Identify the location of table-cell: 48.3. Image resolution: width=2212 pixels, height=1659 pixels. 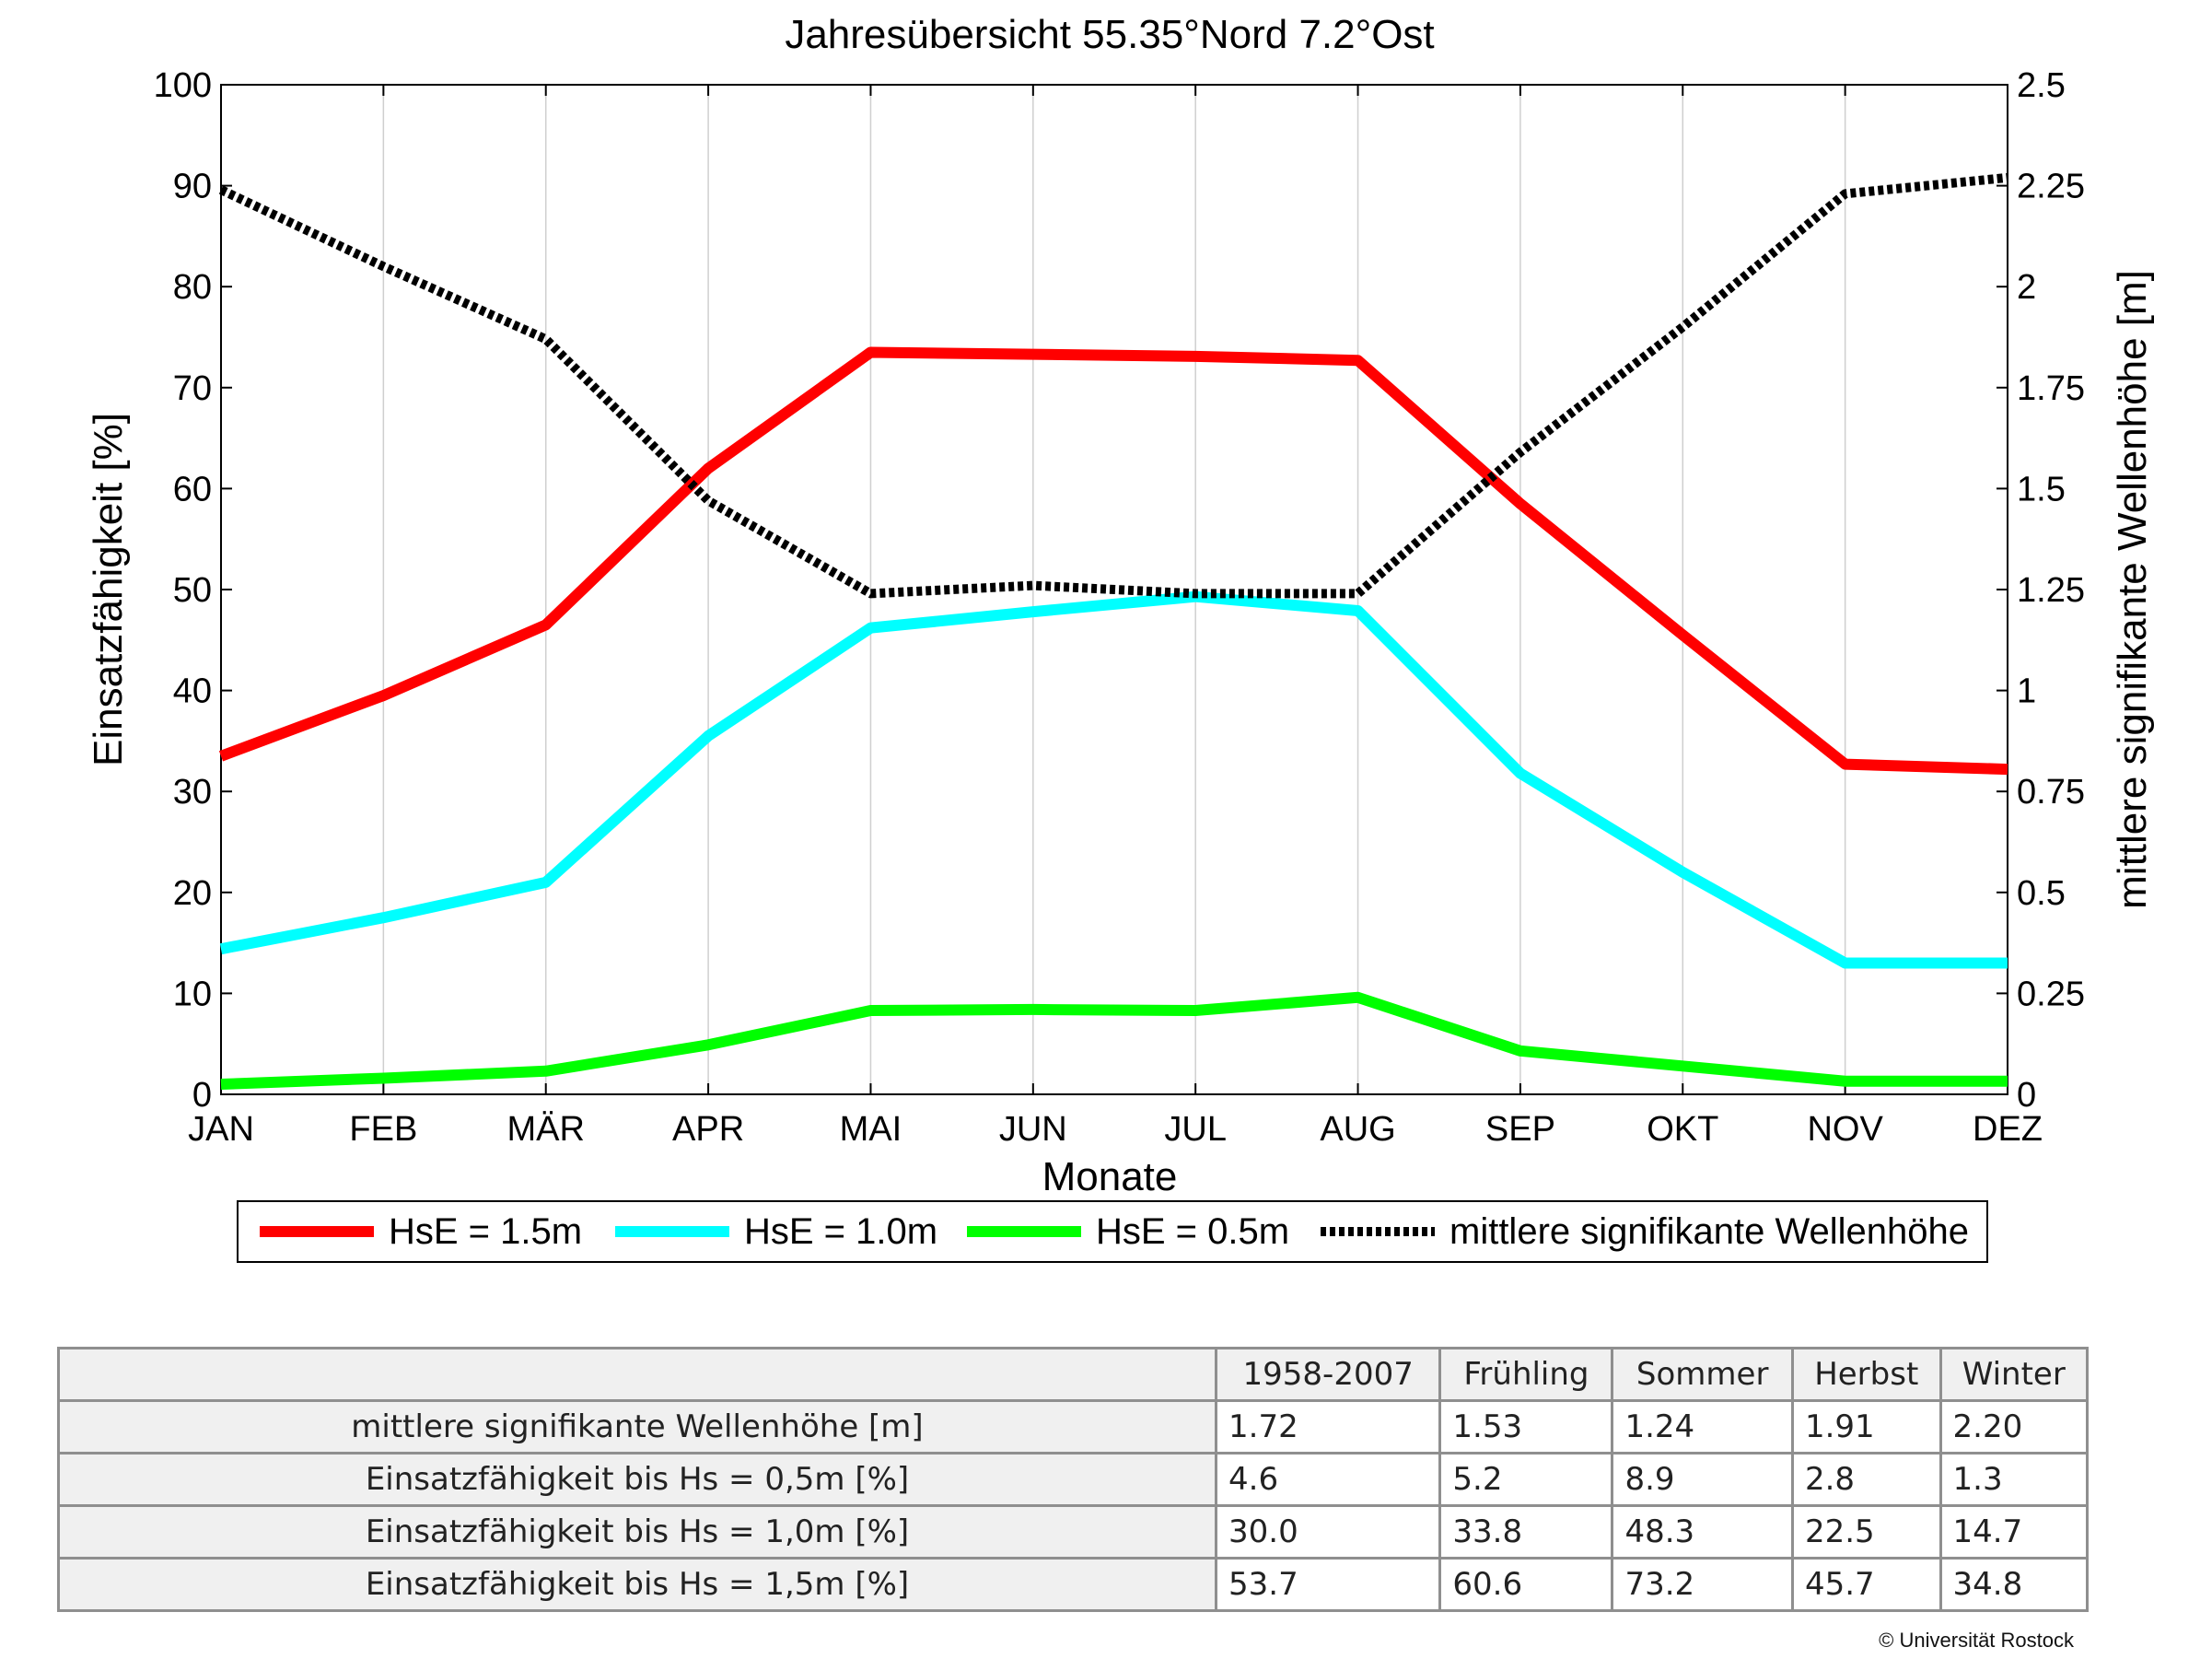
(1702, 1532).